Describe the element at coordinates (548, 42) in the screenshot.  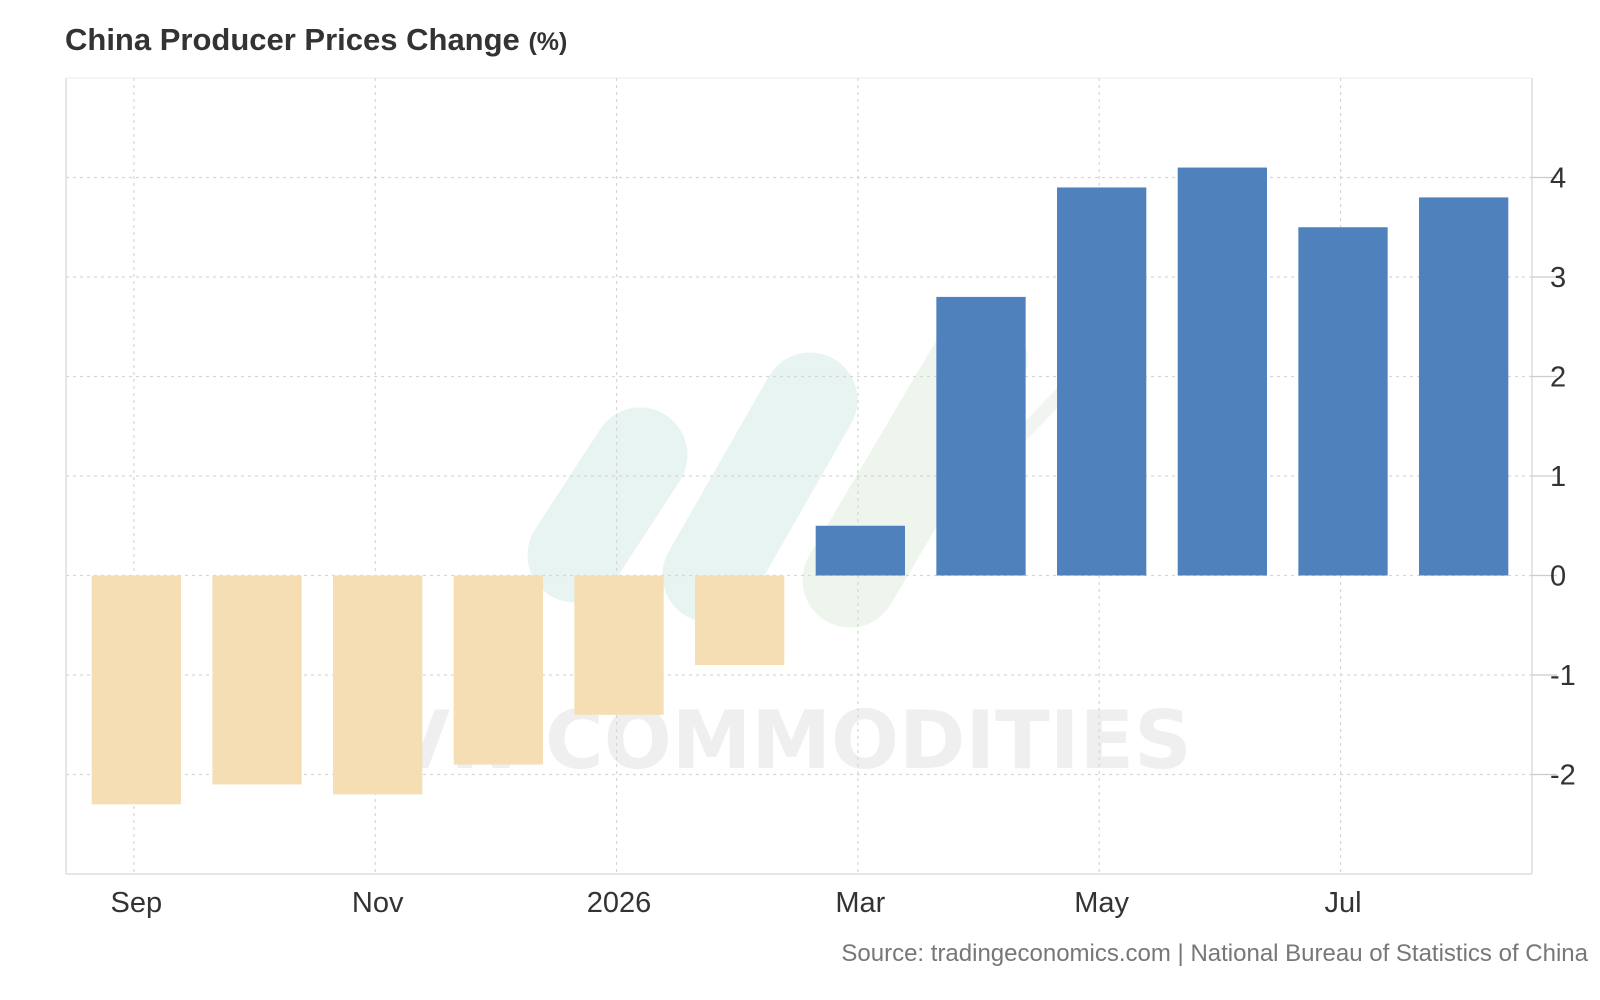
I see `chart-title-unit: (%)` at that location.